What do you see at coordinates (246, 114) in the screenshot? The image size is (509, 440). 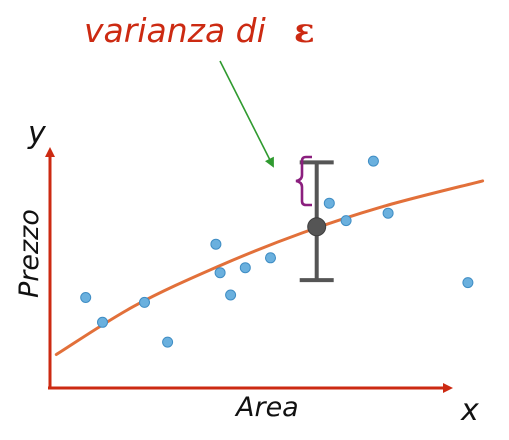 I see `annotation-arrow` at bounding box center [246, 114].